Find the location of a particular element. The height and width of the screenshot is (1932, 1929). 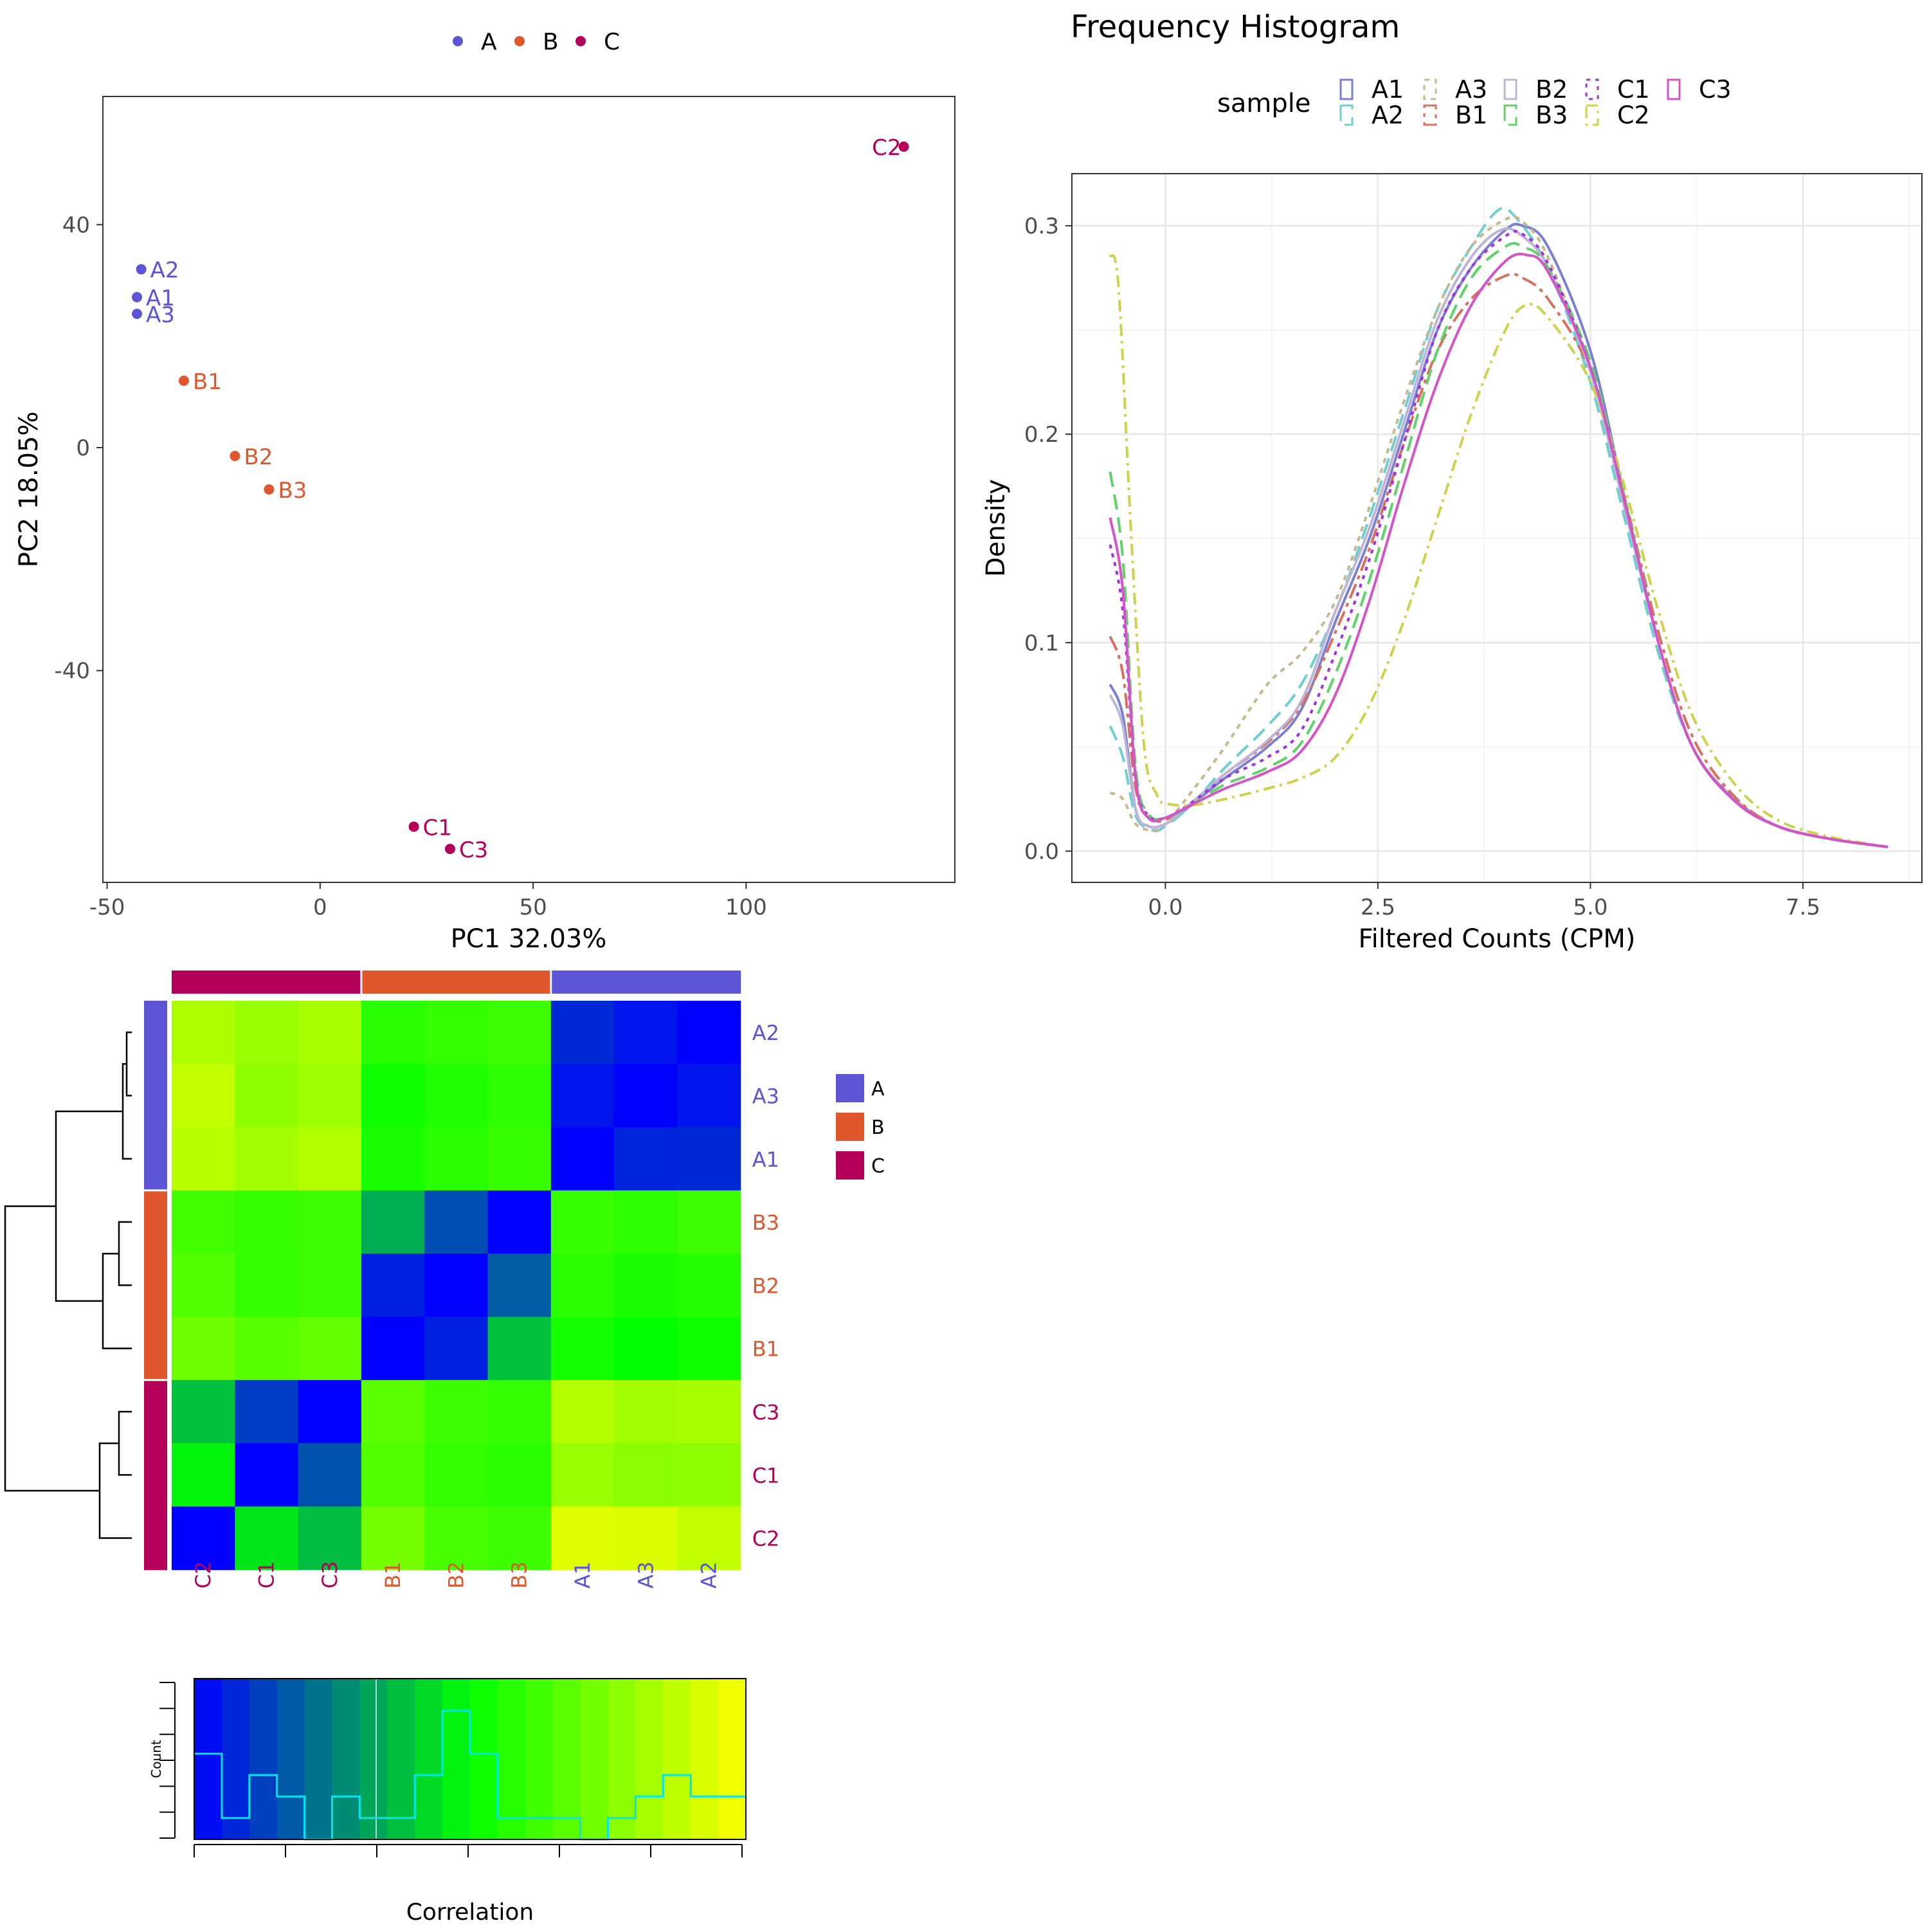

pca-legend-label-C: C is located at coordinates (612, 42).